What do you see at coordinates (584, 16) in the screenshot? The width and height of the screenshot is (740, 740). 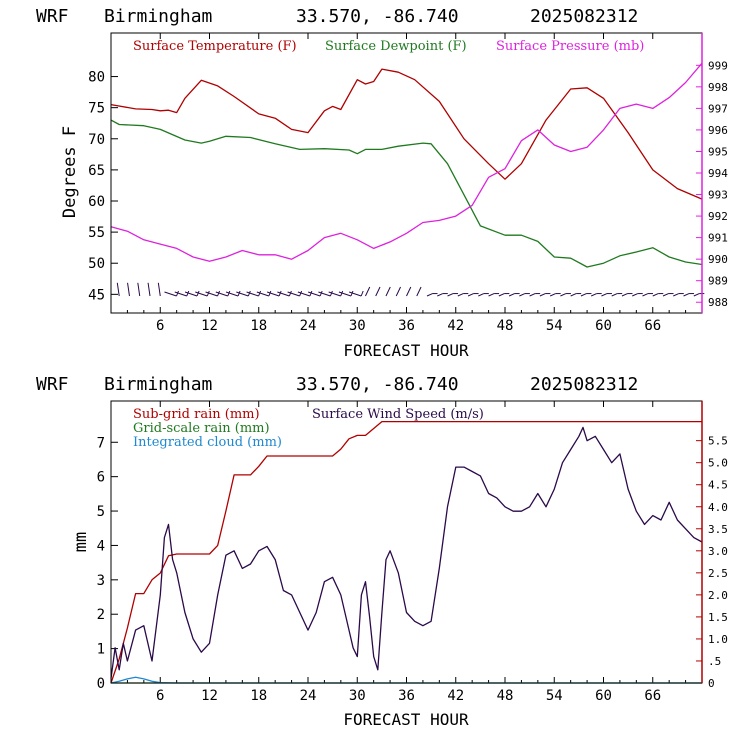 I see `top-init-label: 2025082312` at bounding box center [584, 16].